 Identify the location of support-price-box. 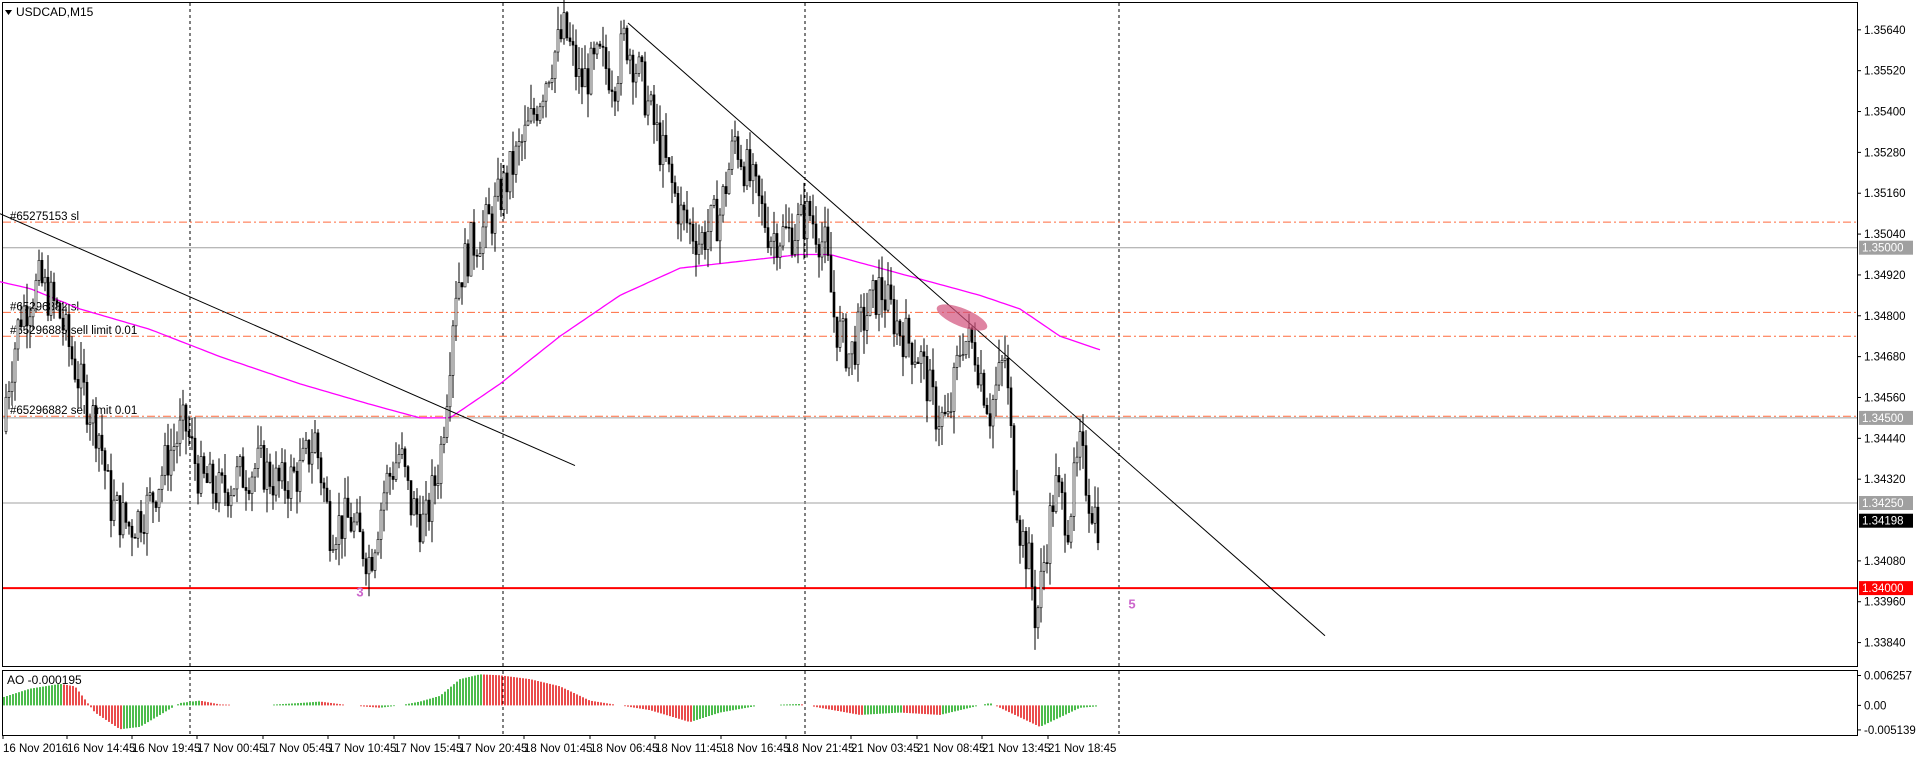
(1886, 588).